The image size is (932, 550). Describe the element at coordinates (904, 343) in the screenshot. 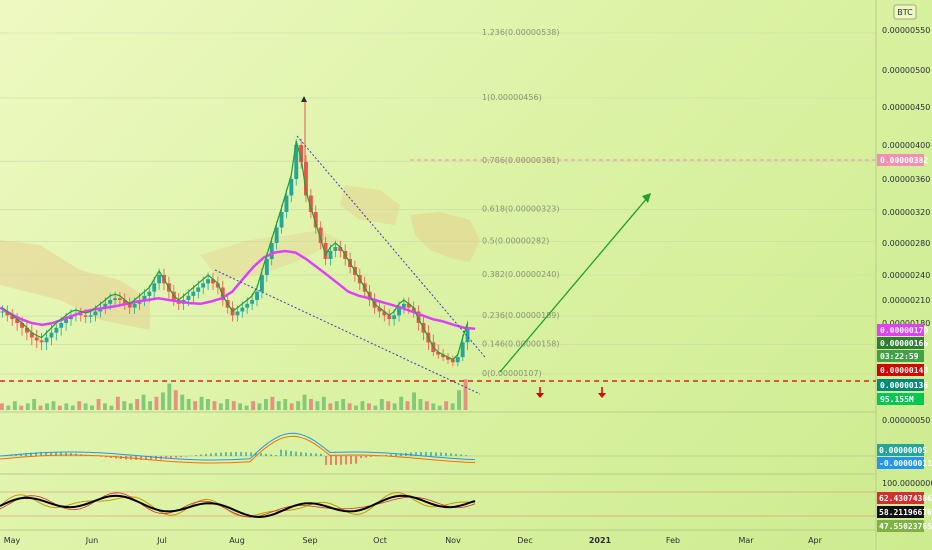

I see `price-badge-text: 0.00000166` at that location.